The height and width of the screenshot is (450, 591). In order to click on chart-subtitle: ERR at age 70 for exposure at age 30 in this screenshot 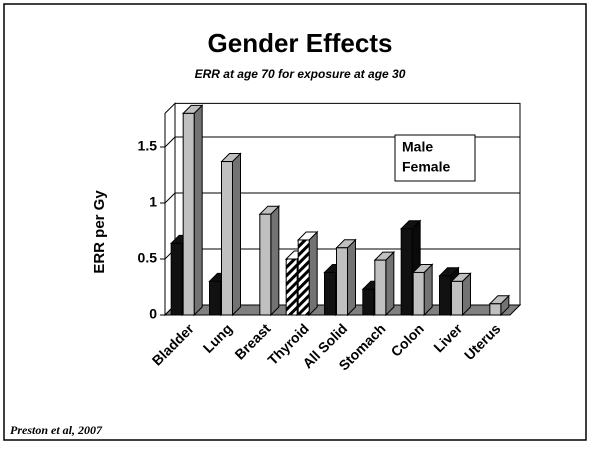, I will do `click(300, 74)`.